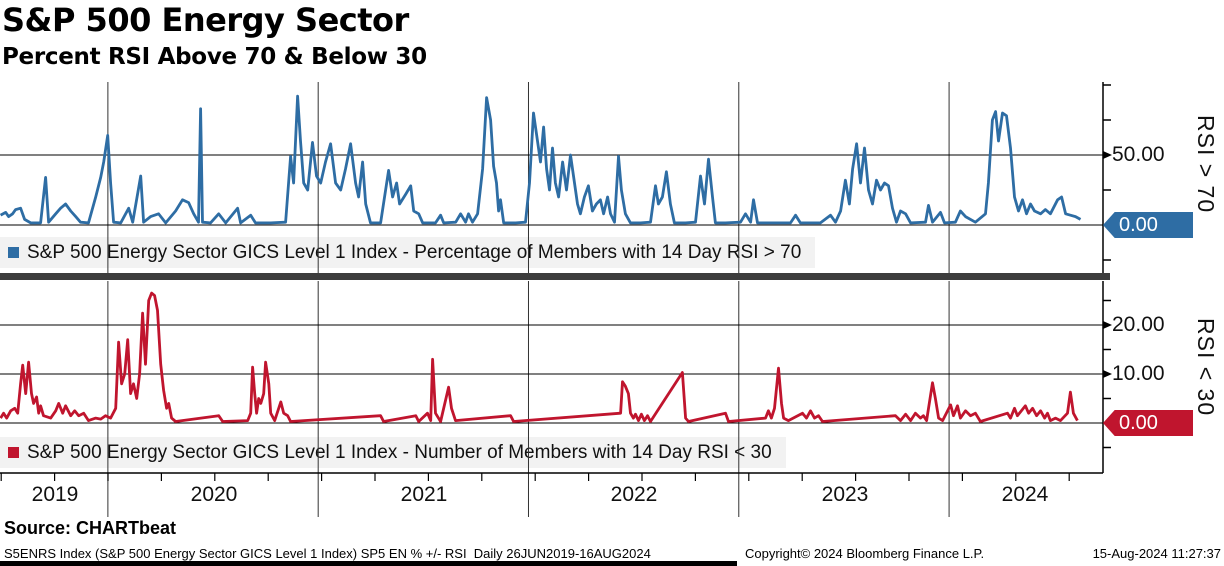 This screenshot has width=1224, height=566. I want to click on xtick-2019: 2019, so click(55, 494).